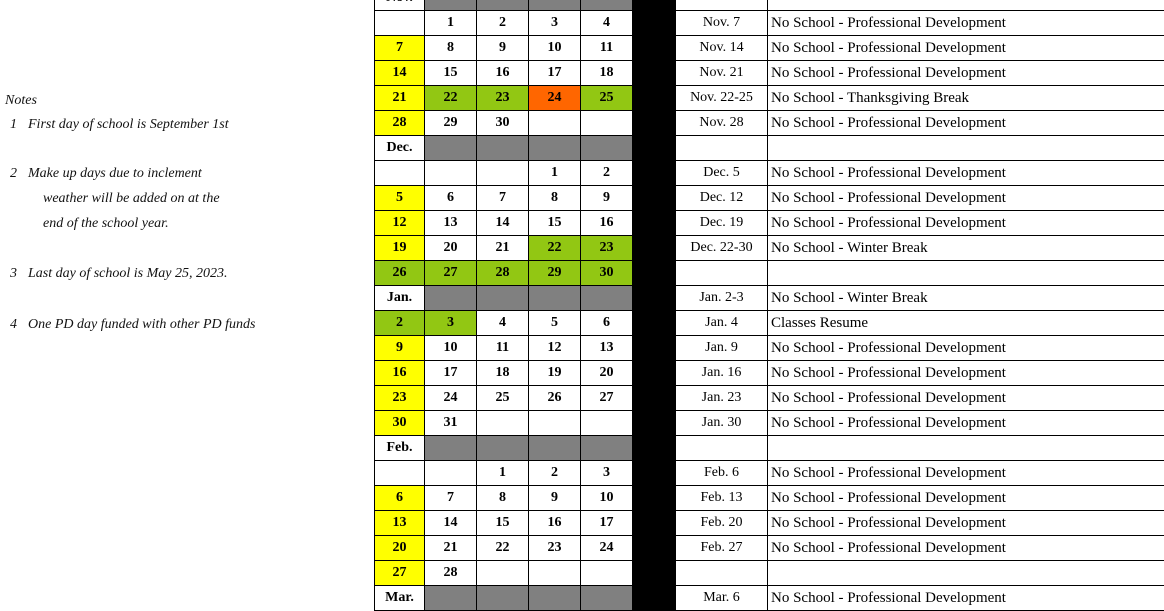  Describe the element at coordinates (399, 598) in the screenshot. I see `month-header: Mar.` at that location.